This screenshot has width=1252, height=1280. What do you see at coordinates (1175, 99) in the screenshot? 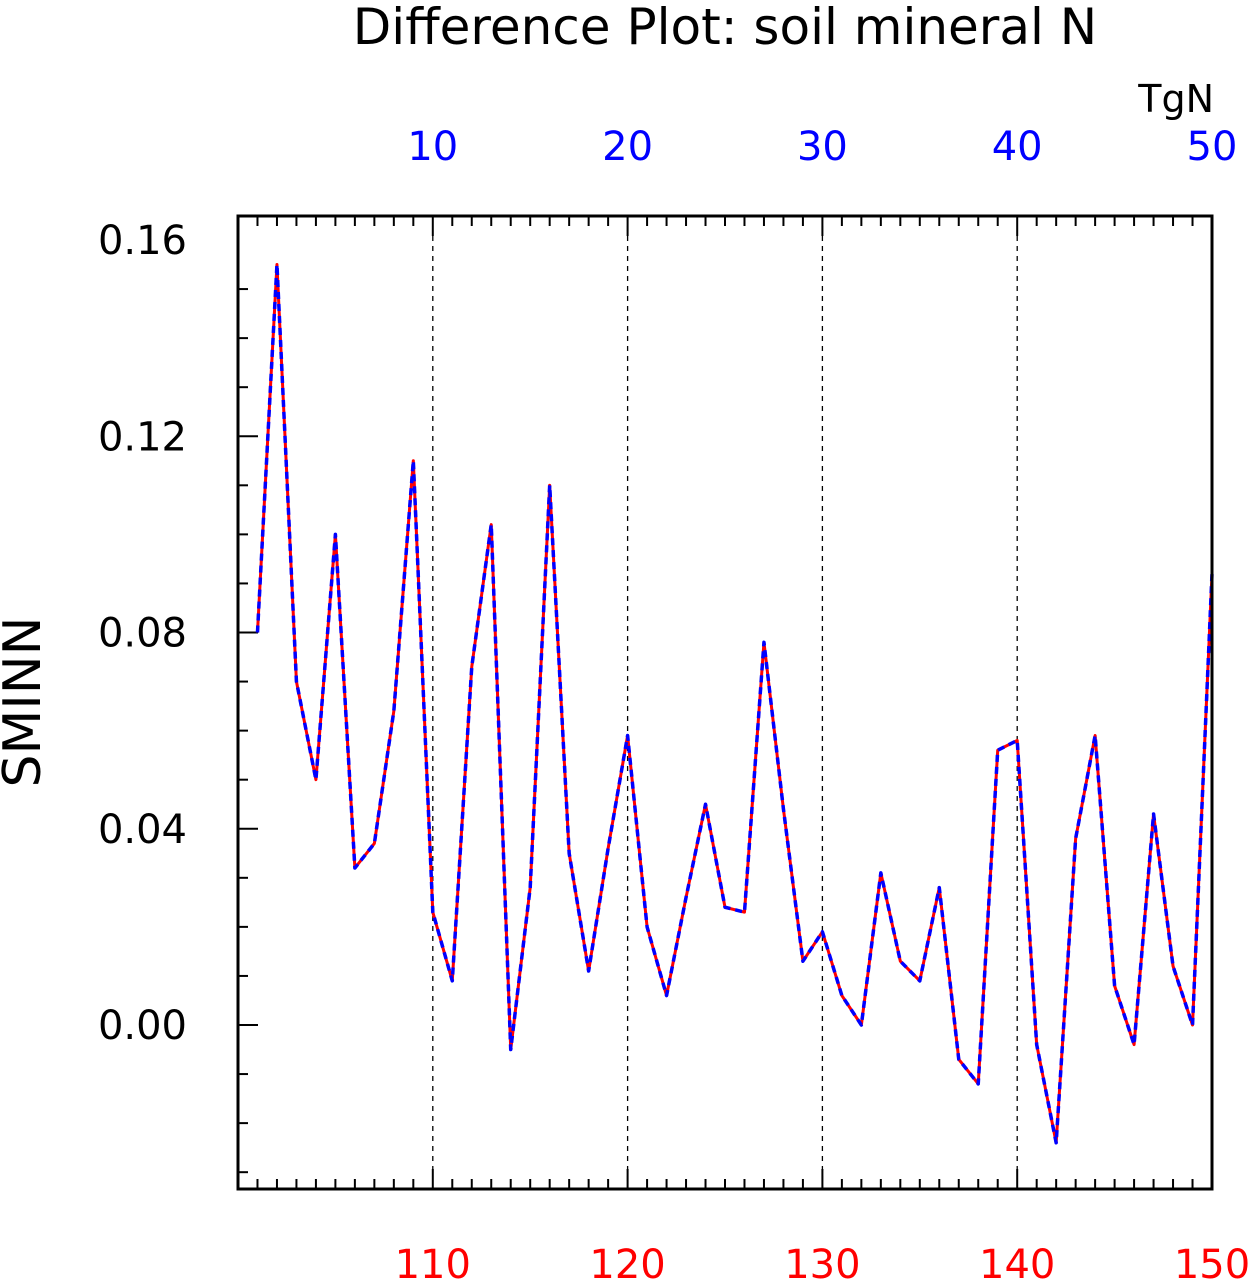
I see `unit-label: TgN` at bounding box center [1175, 99].